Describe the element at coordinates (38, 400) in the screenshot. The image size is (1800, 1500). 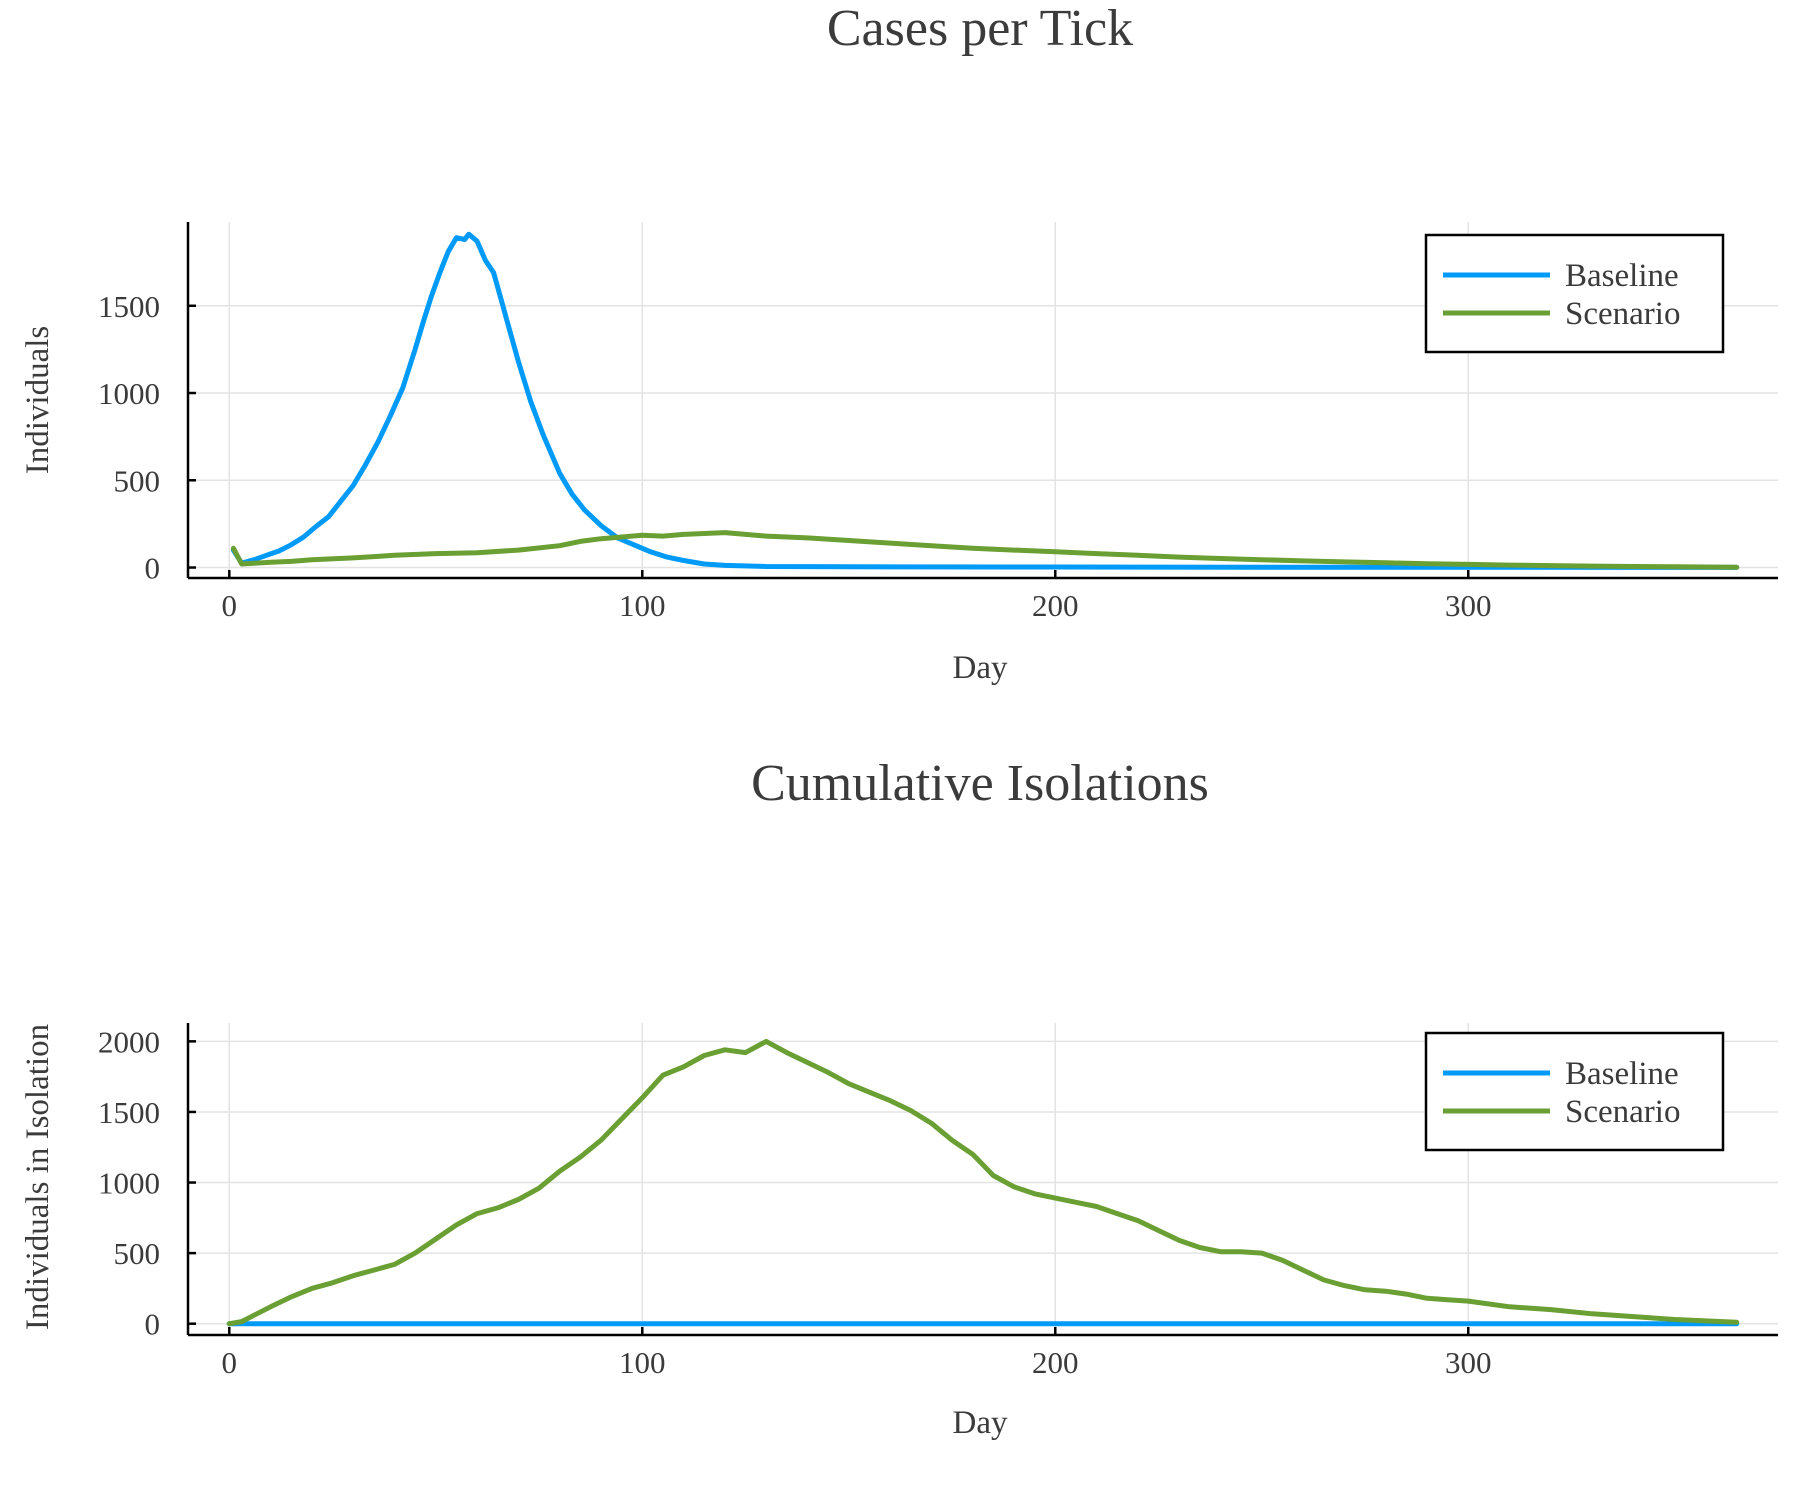
I see `y-axis-label: Individuals` at that location.